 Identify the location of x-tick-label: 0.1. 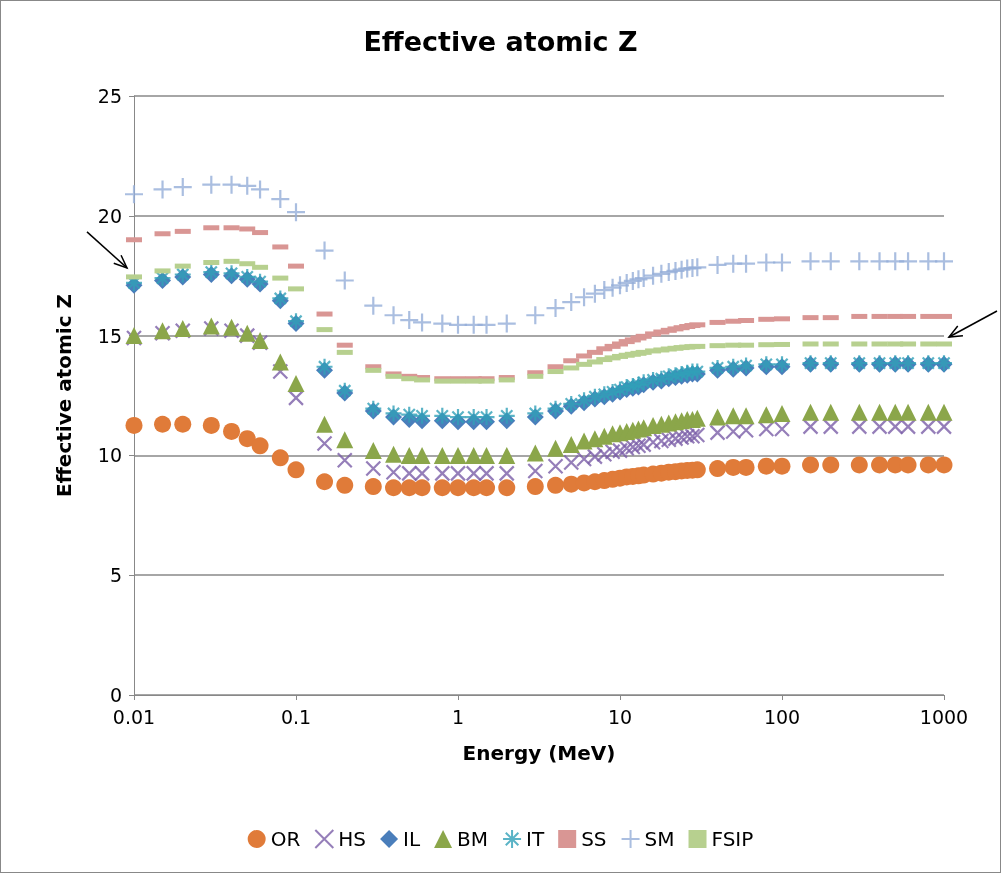
(296, 716).